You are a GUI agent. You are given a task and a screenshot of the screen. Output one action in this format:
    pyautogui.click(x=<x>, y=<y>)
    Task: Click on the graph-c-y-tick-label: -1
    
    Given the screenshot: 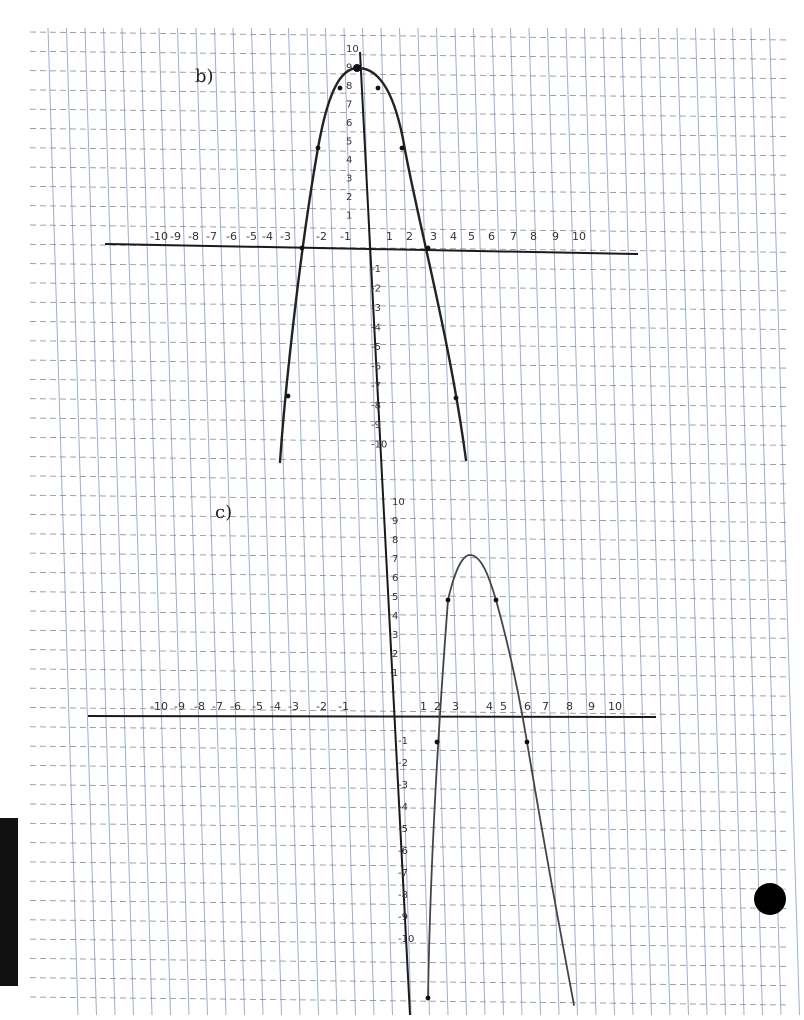 What is the action you would take?
    pyautogui.click(x=403, y=741)
    